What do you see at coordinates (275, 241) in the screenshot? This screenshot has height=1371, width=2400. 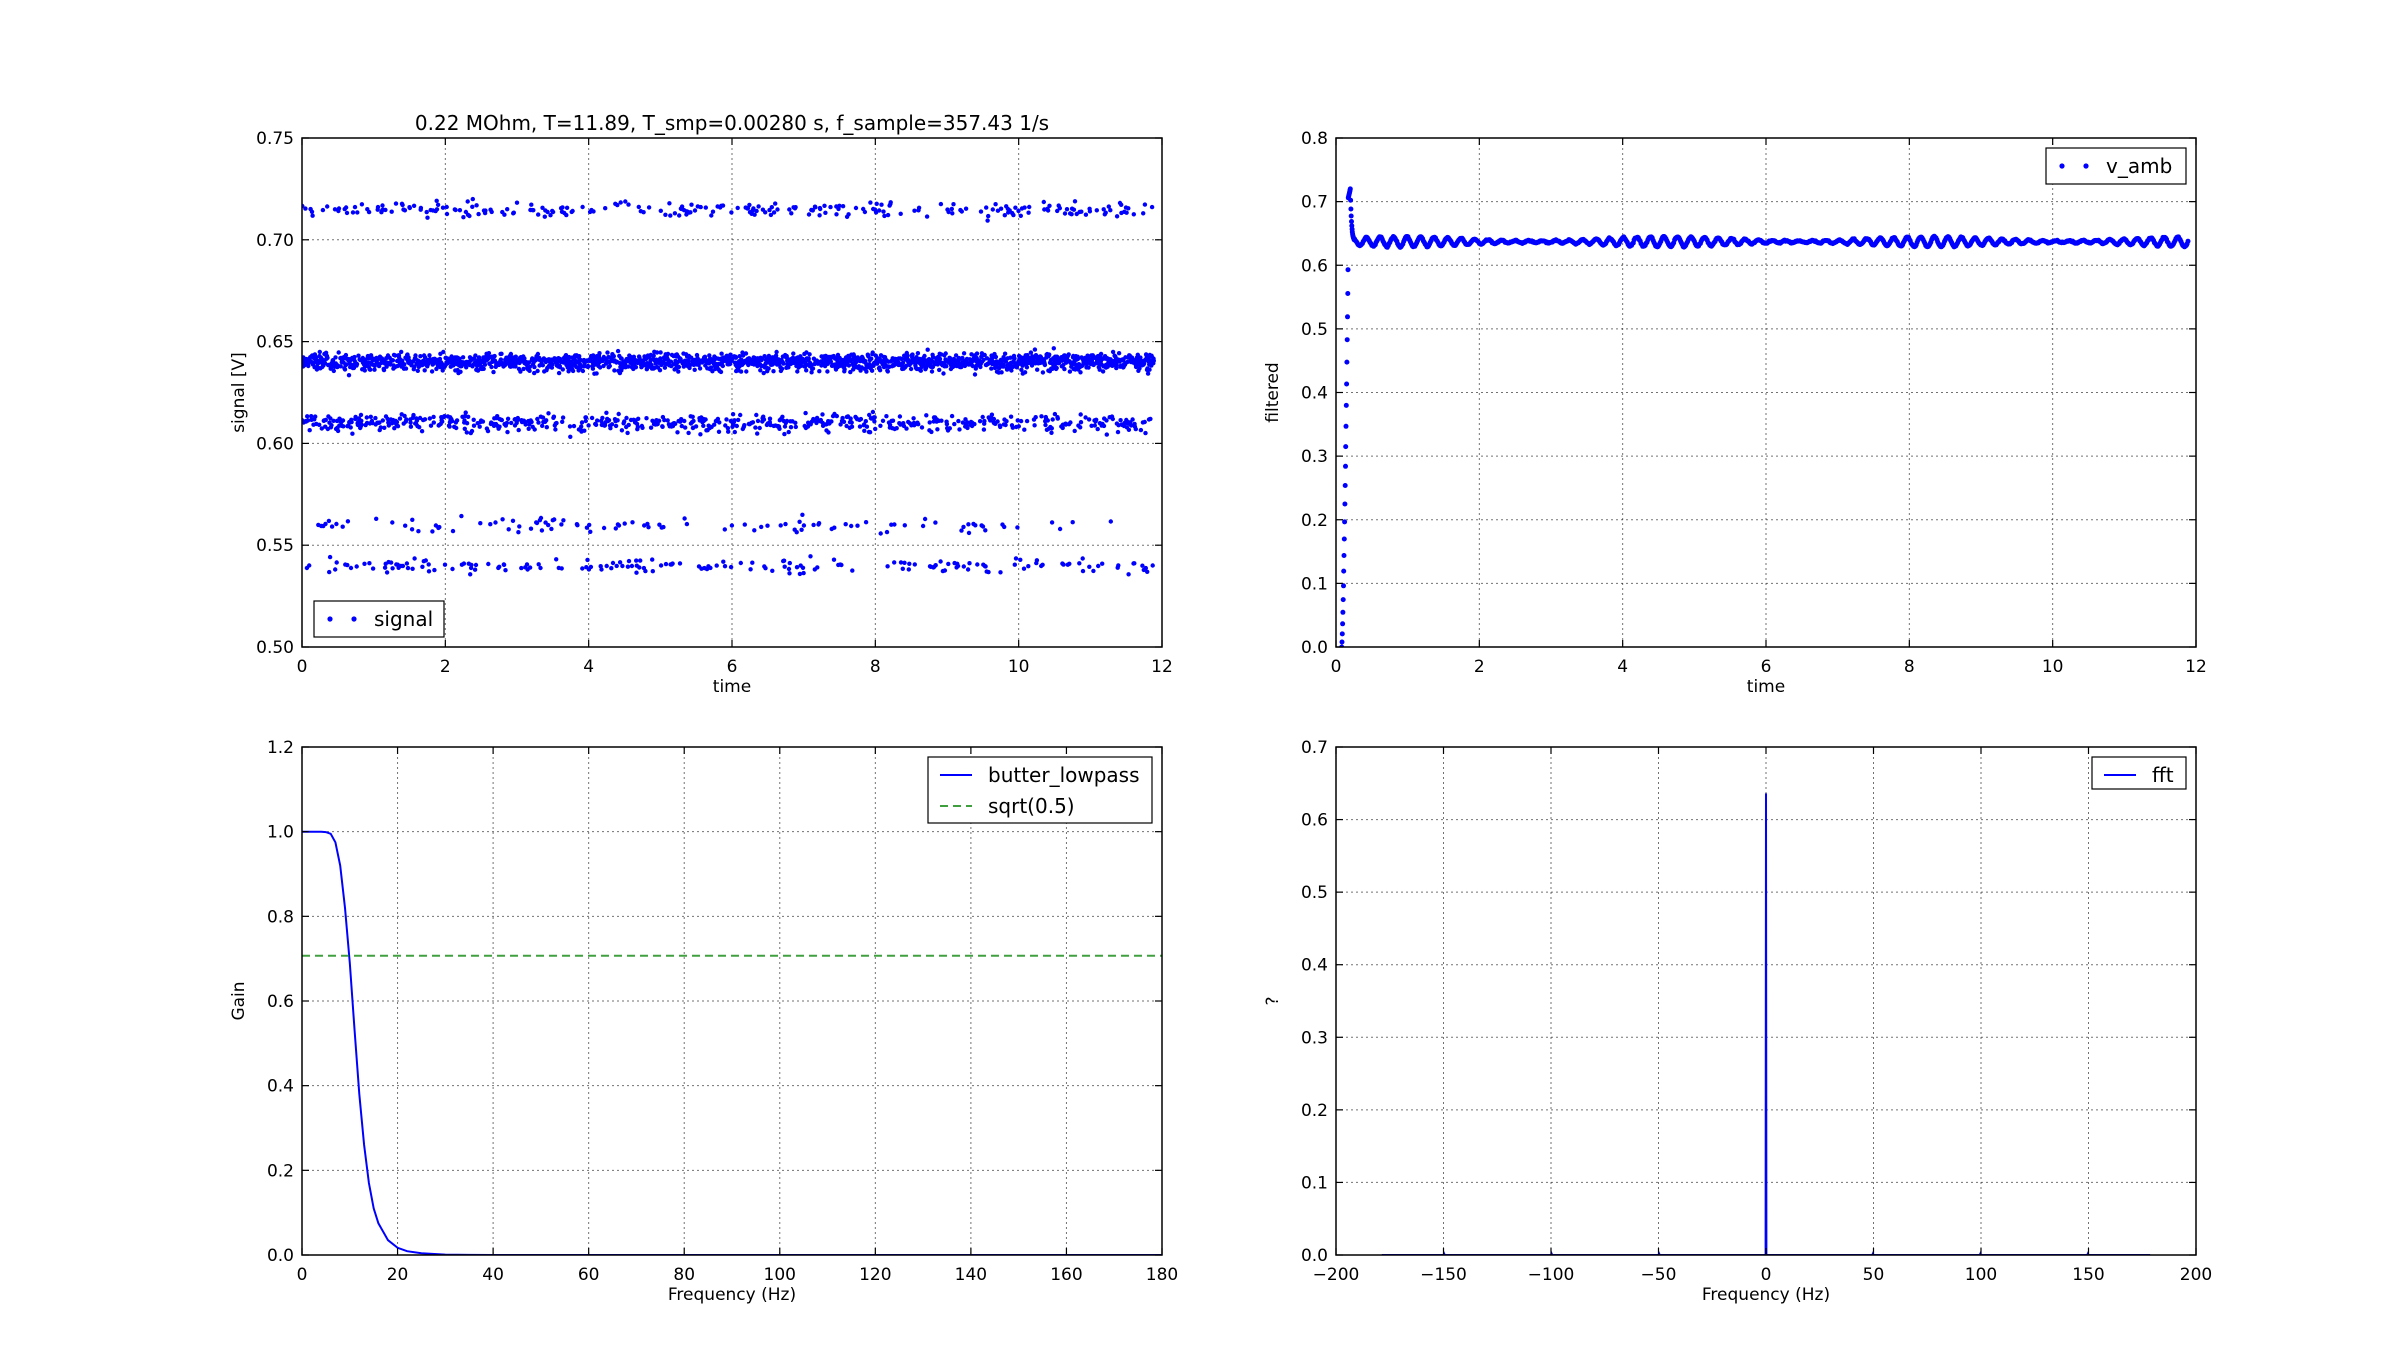 I see `y-tick-label: 0.70` at bounding box center [275, 241].